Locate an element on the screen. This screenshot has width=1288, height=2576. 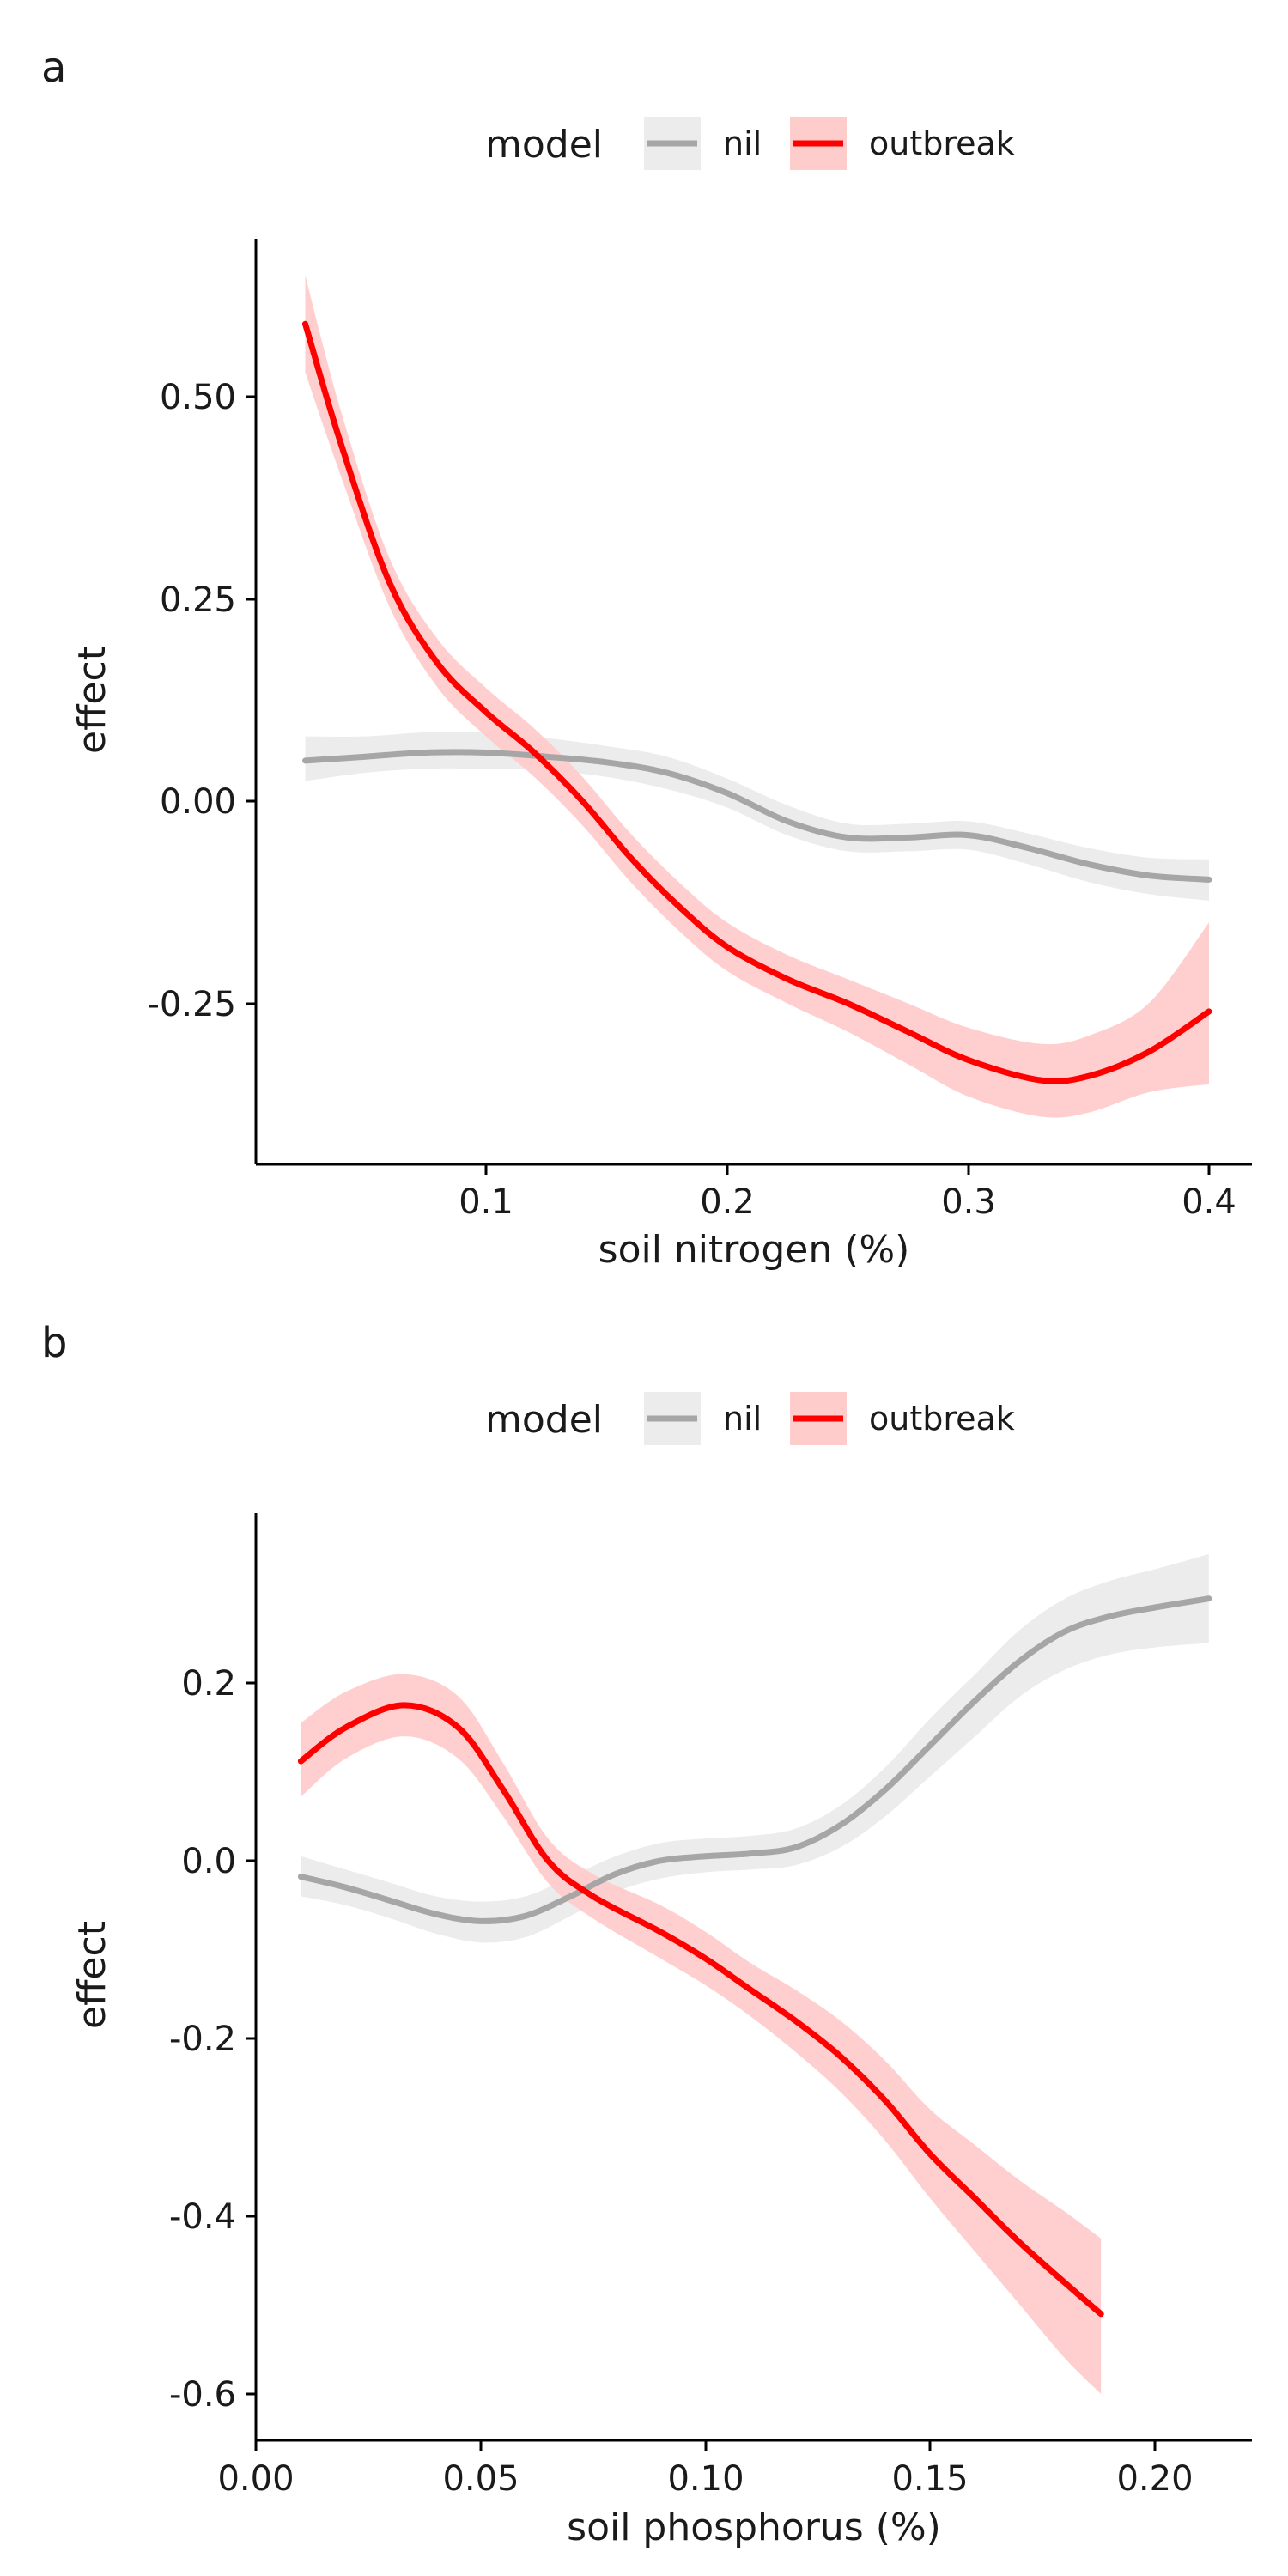
panel-a-y-tick-label-m025: -0.25 is located at coordinates (192, 1005).